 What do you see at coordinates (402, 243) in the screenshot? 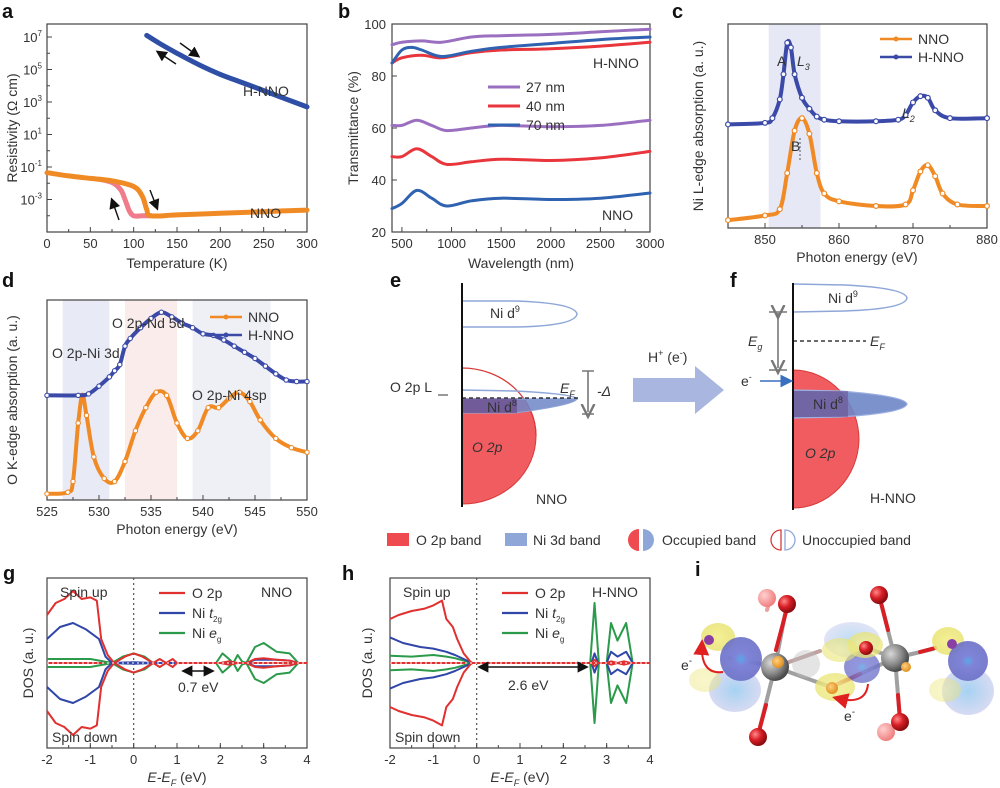
I see `x-tick-label: 500` at bounding box center [402, 243].